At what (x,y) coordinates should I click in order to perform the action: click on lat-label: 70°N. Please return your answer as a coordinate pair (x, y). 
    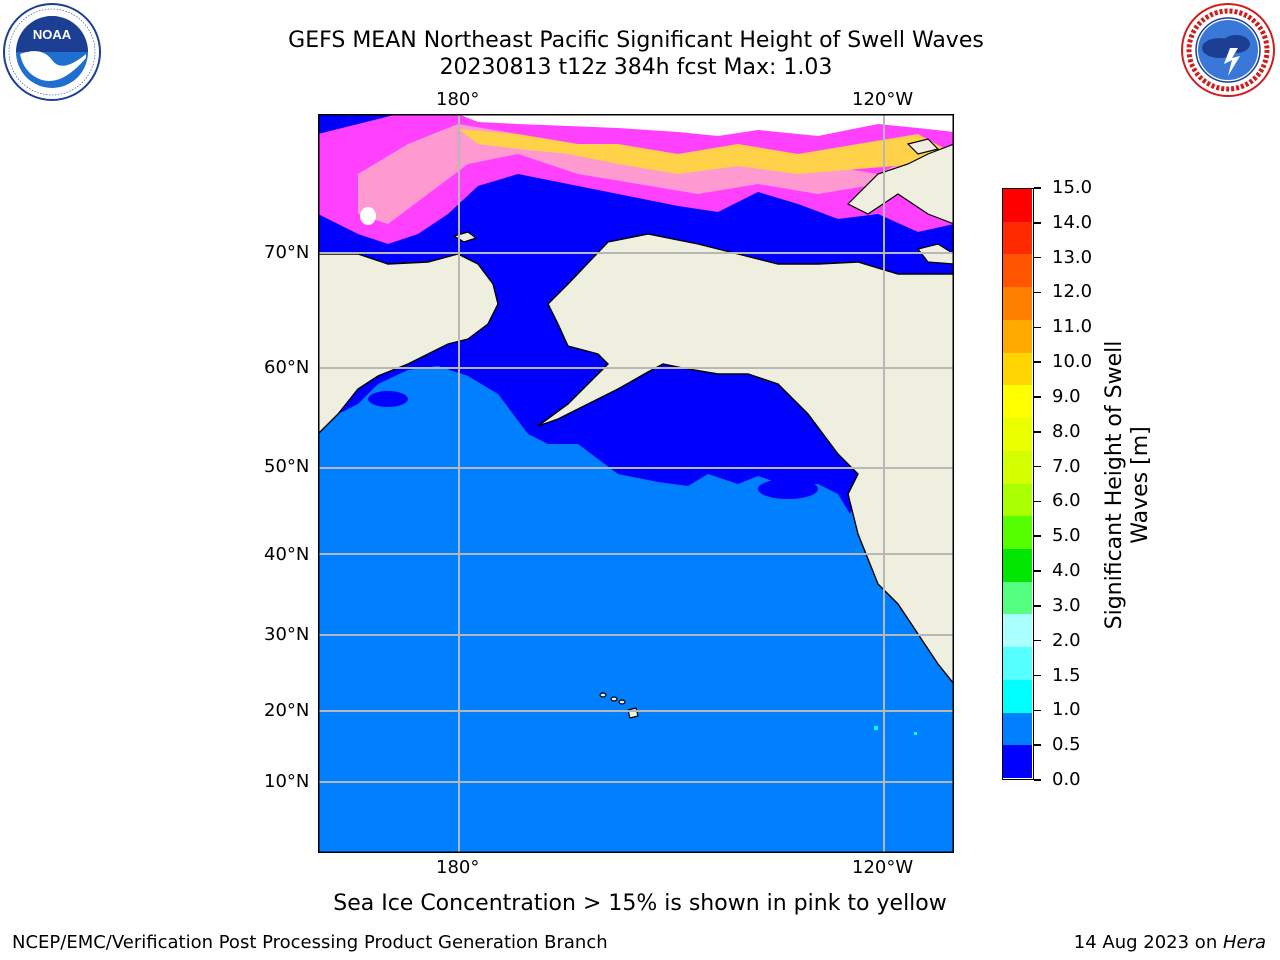
    Looking at the image, I should click on (287, 252).